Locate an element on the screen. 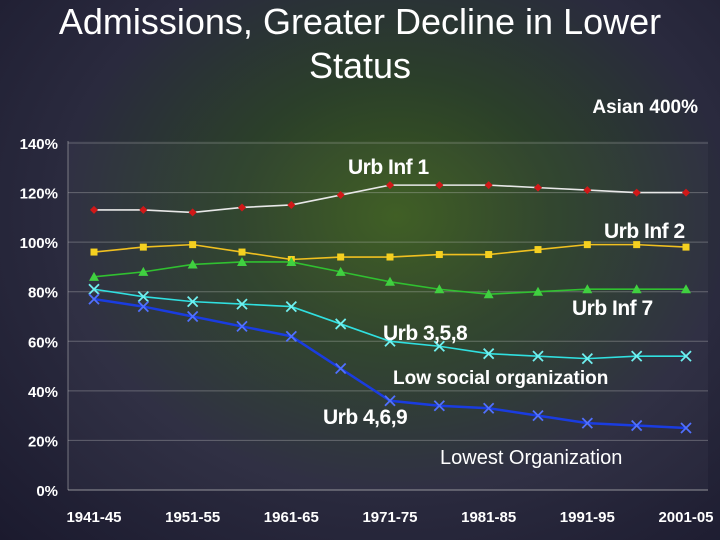  title-line-3: Status is located at coordinates (360, 65).